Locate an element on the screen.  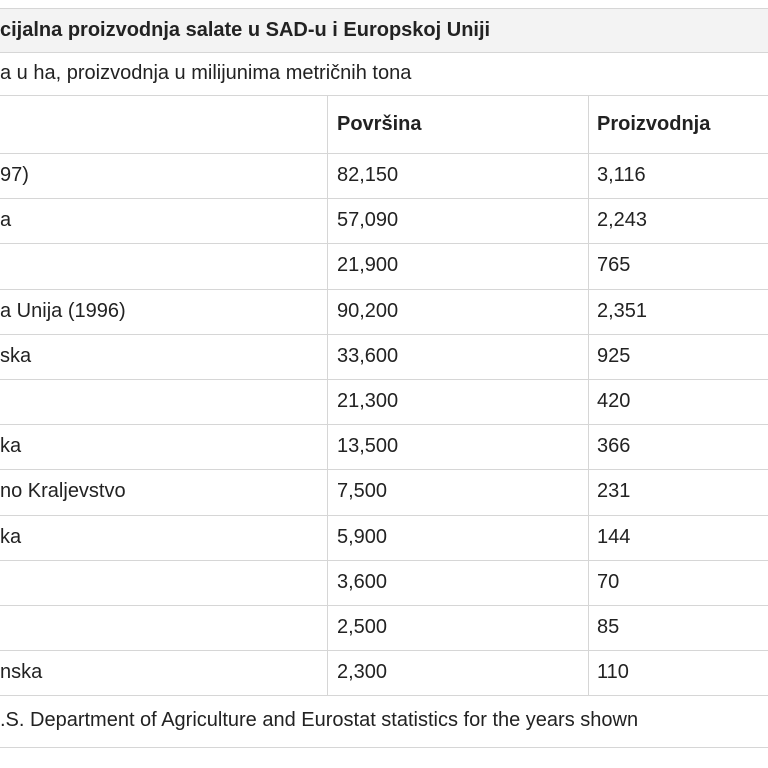
row-label: a is located at coordinates (6, 220).